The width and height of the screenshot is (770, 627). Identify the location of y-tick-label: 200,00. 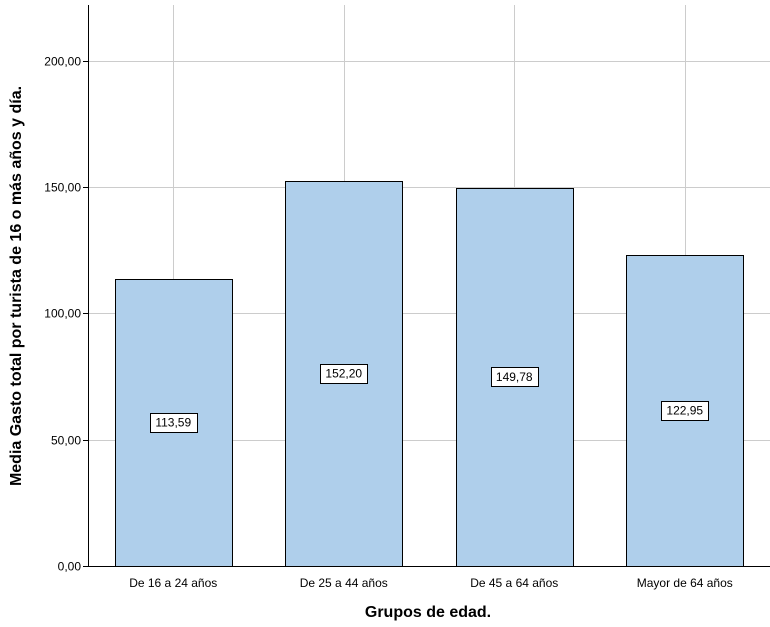
(62, 62).